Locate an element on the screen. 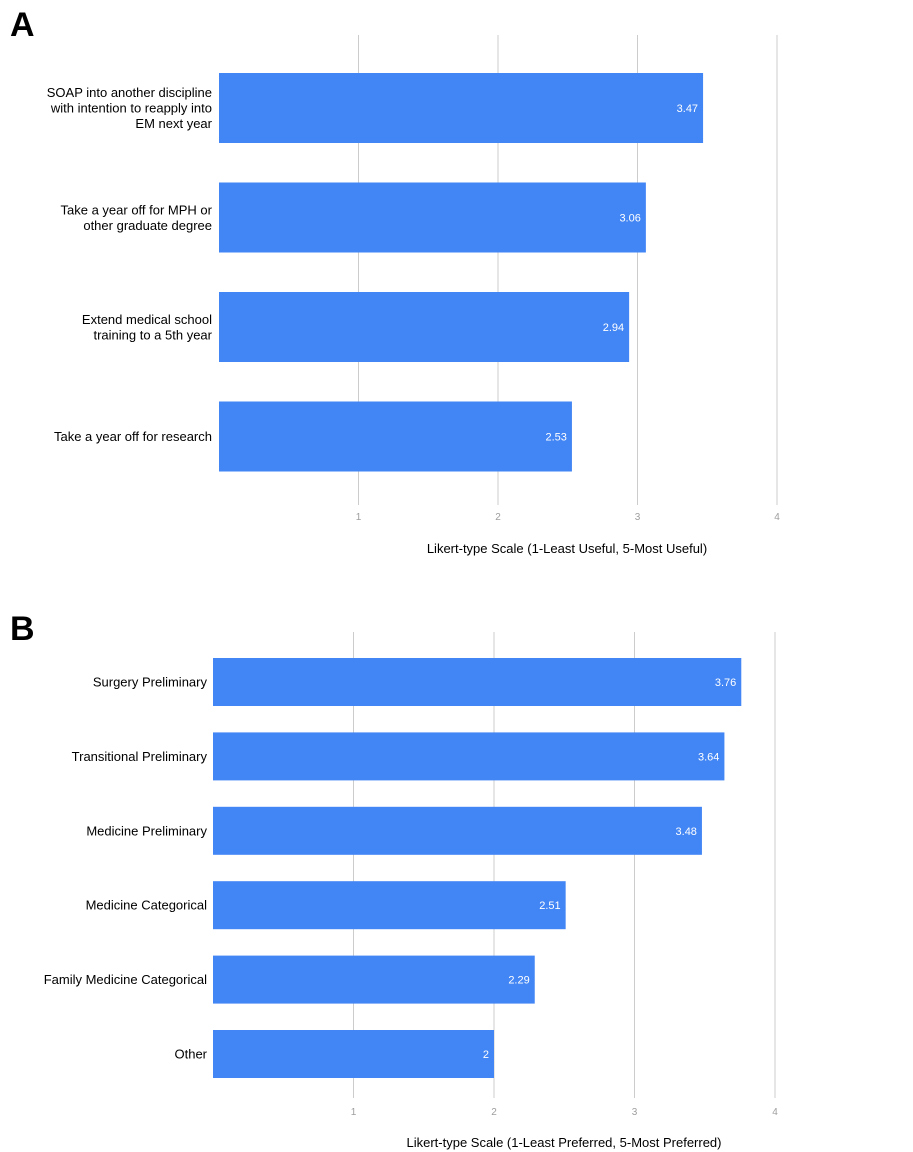  panel-b-category-label: Other is located at coordinates (190, 1054).